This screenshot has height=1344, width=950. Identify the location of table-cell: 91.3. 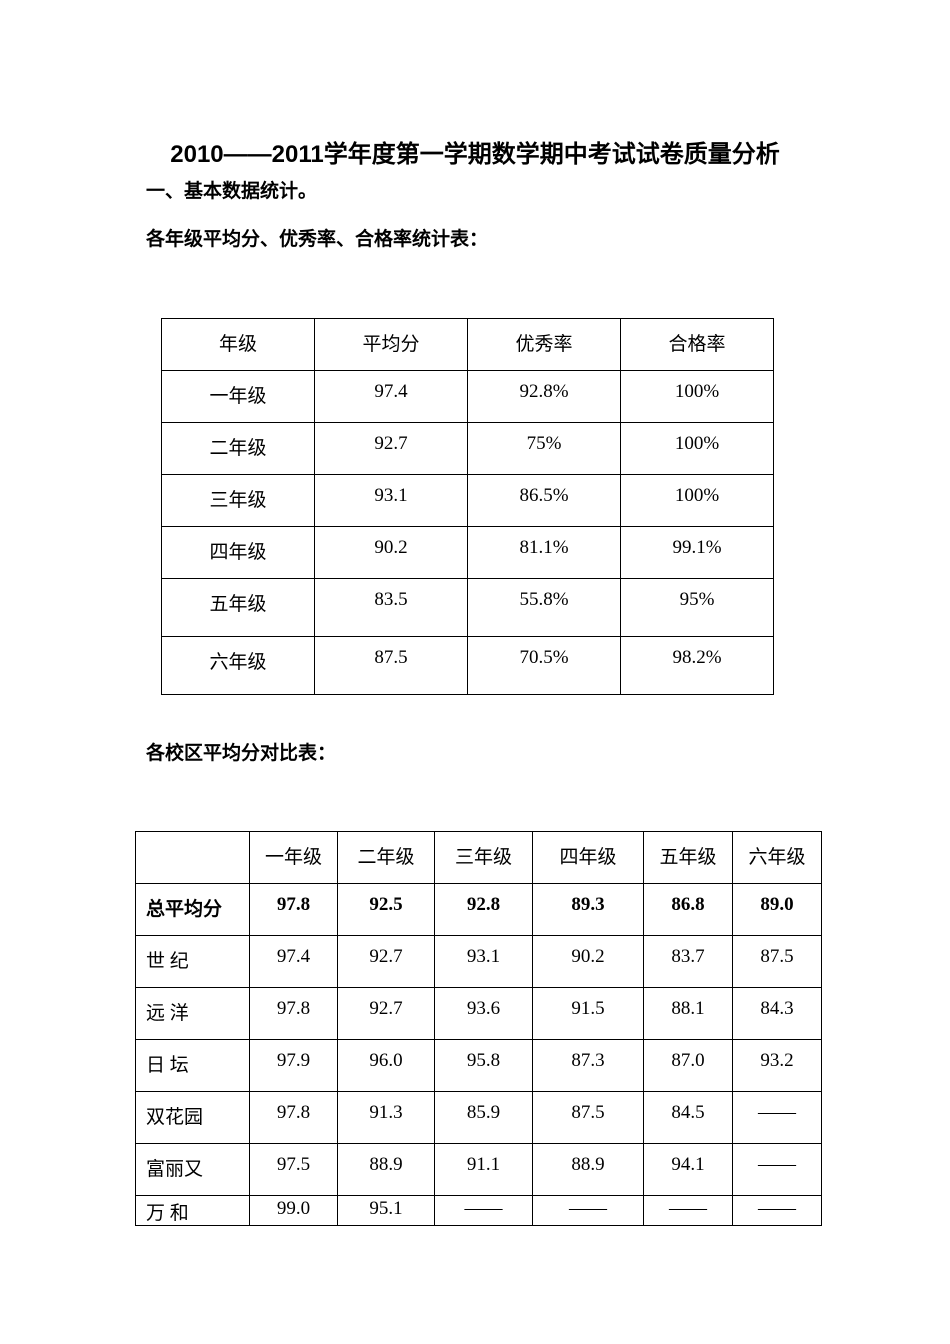
(386, 1117).